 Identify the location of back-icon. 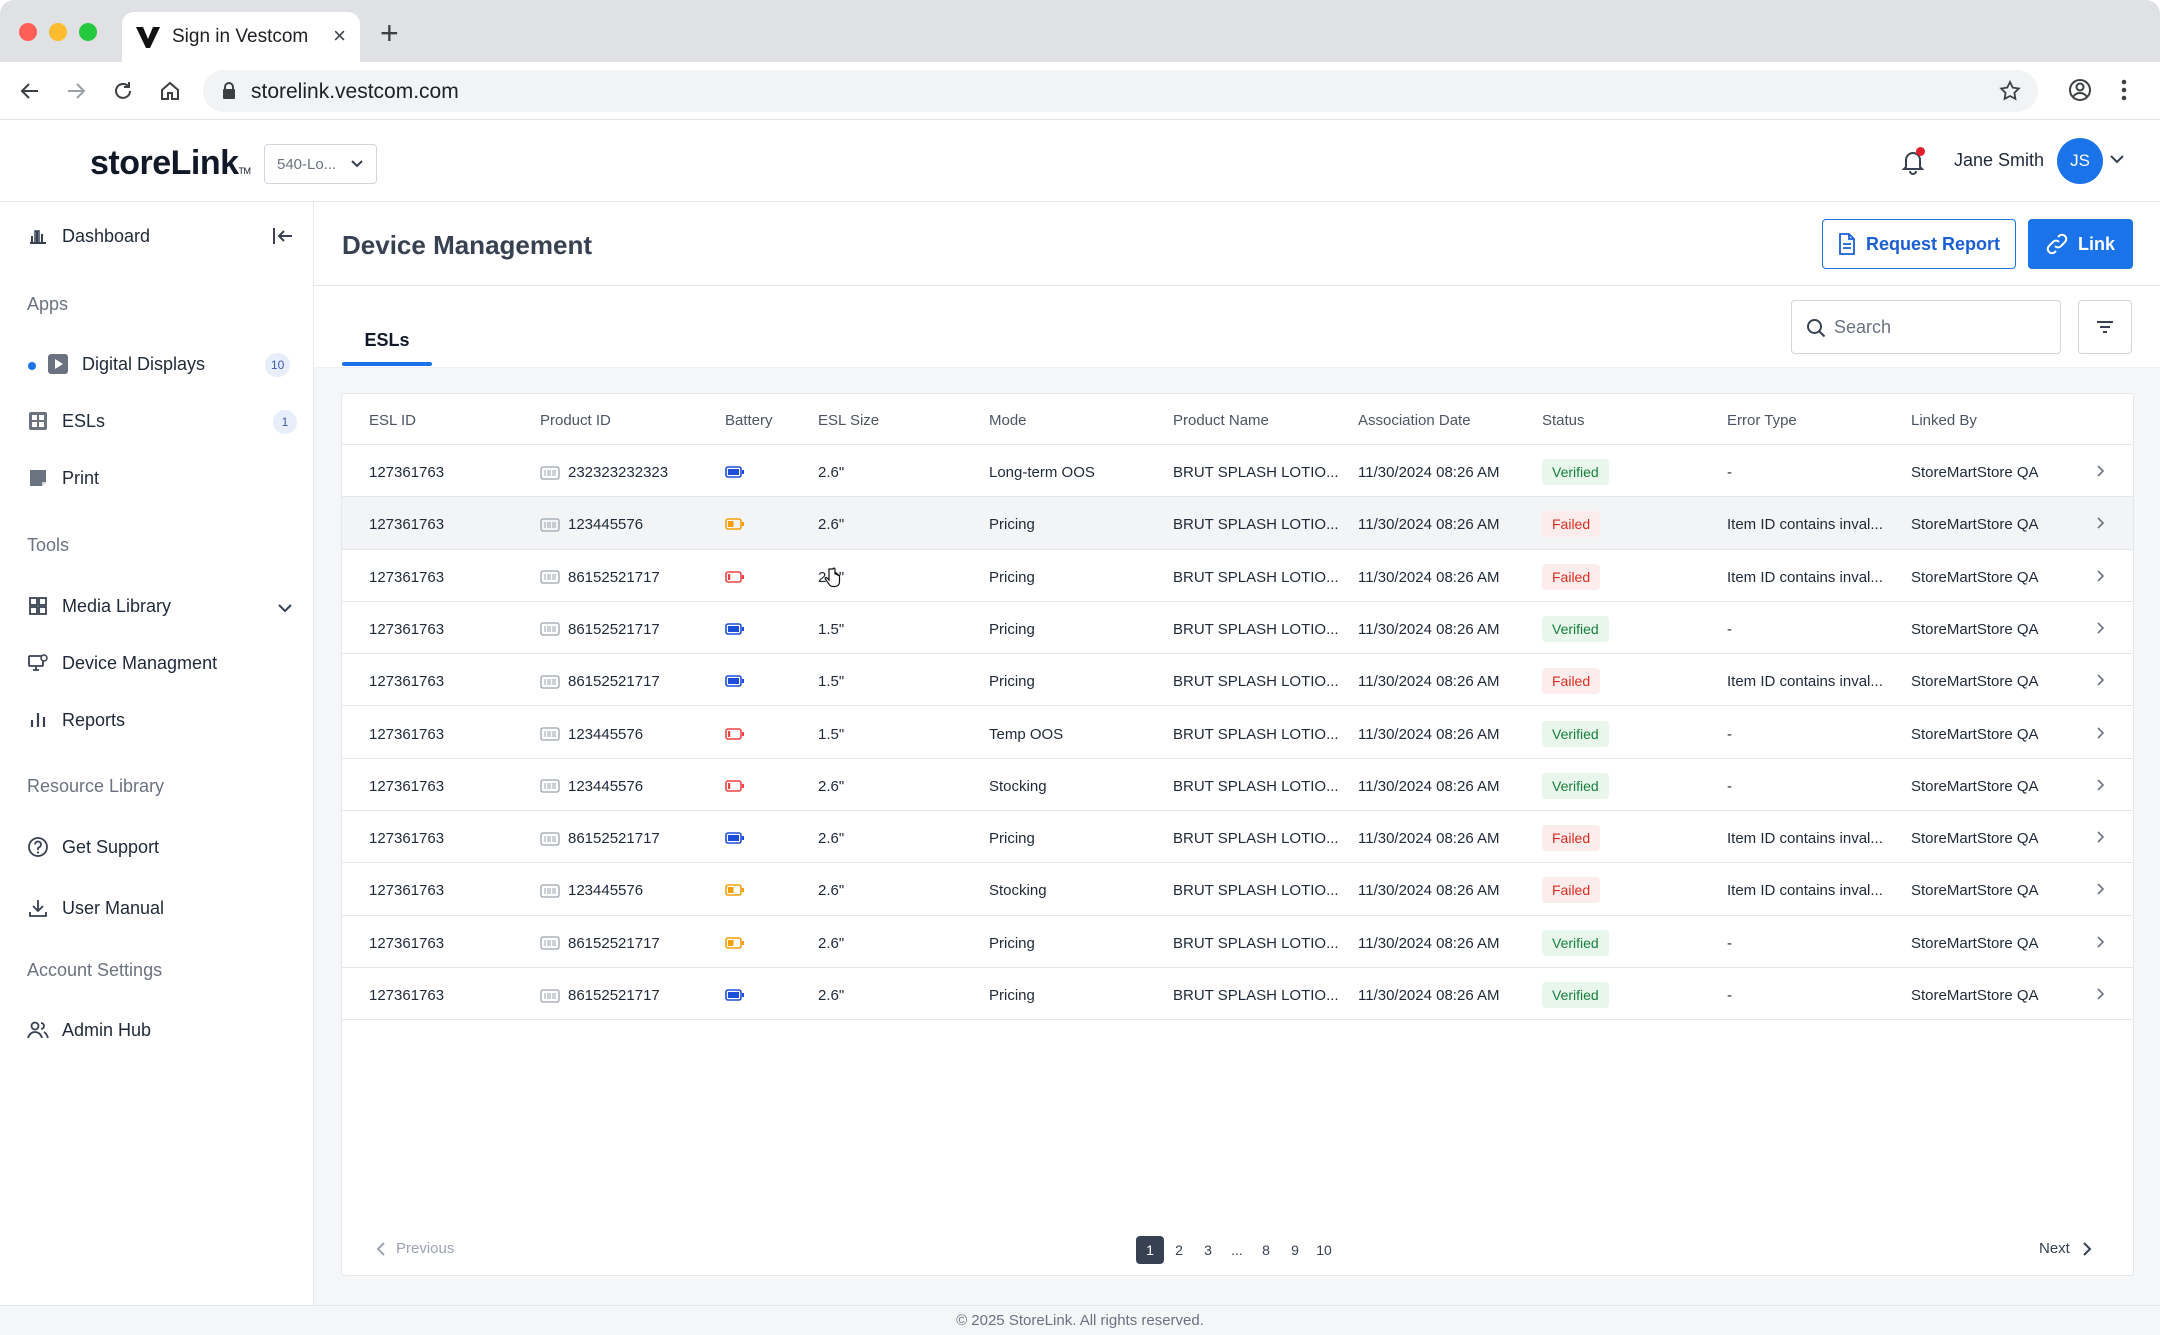
(30, 91).